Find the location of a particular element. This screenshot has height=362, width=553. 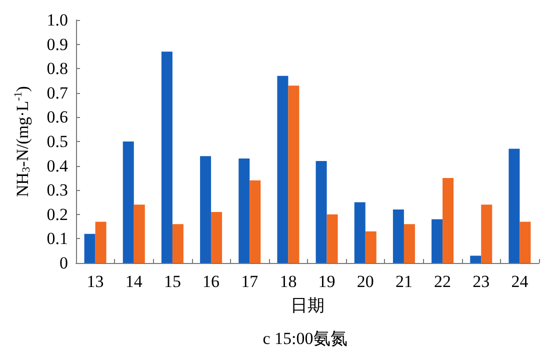

y-tick-label: 0.2 is located at coordinates (57, 214).